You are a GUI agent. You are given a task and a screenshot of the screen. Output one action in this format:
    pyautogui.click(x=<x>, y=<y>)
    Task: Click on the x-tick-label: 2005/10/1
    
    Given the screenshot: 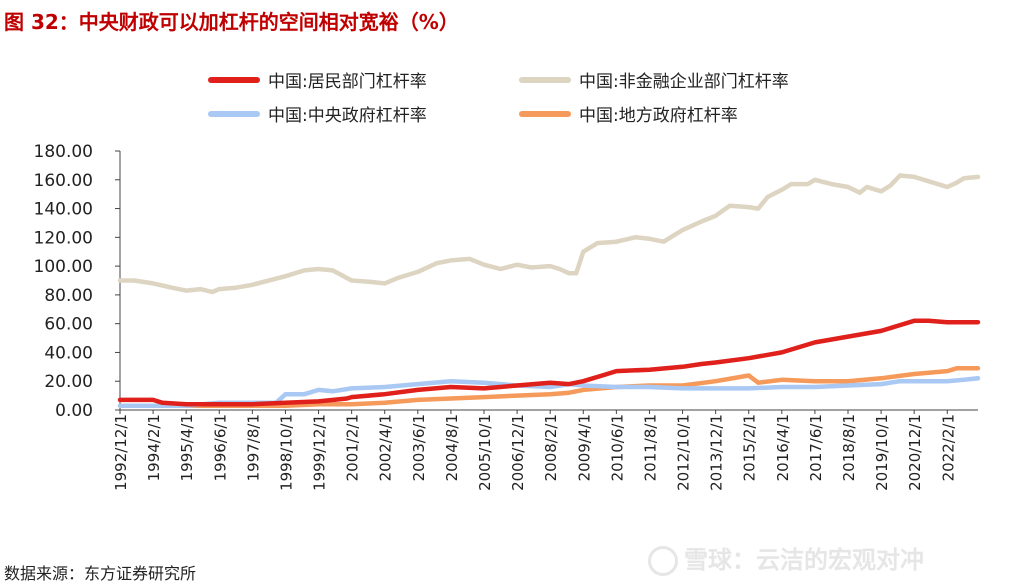 What is the action you would take?
    pyautogui.click(x=485, y=452)
    